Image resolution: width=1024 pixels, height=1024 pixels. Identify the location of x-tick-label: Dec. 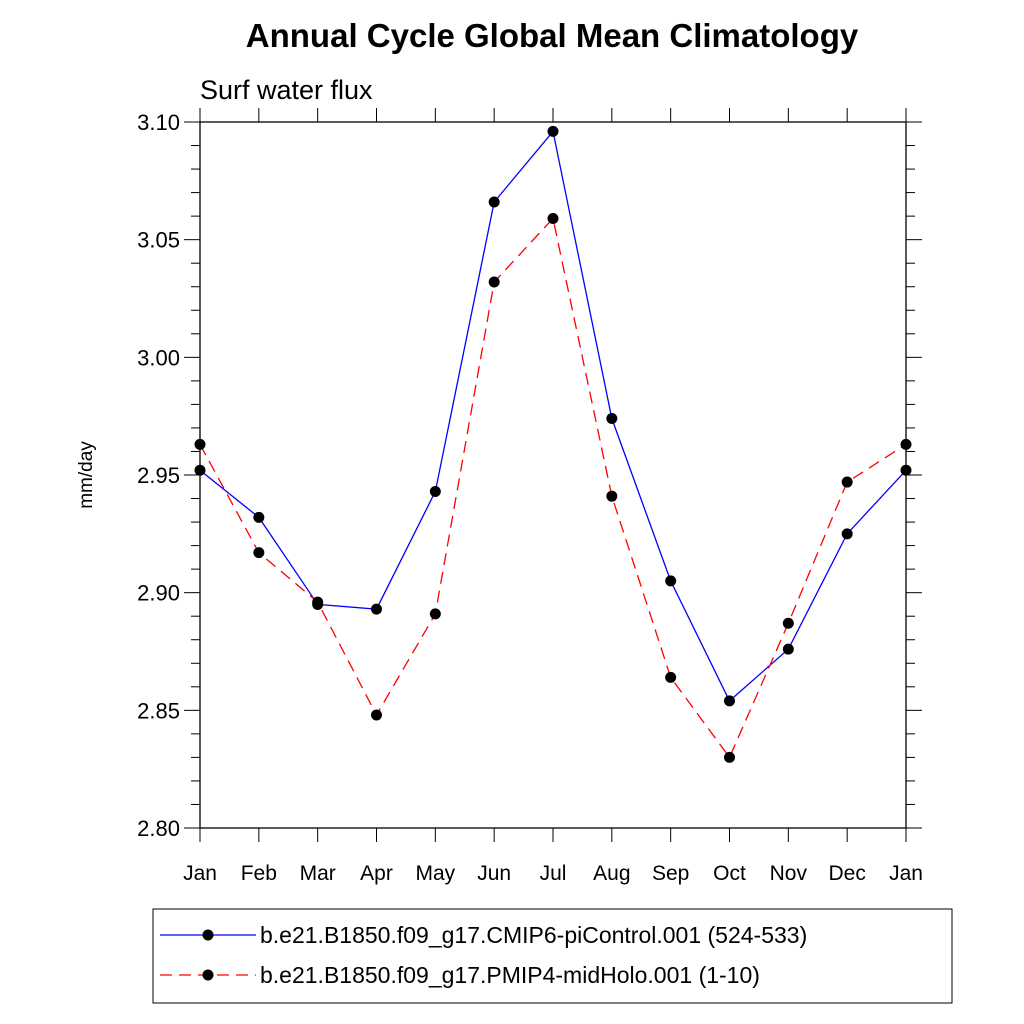
(846, 873).